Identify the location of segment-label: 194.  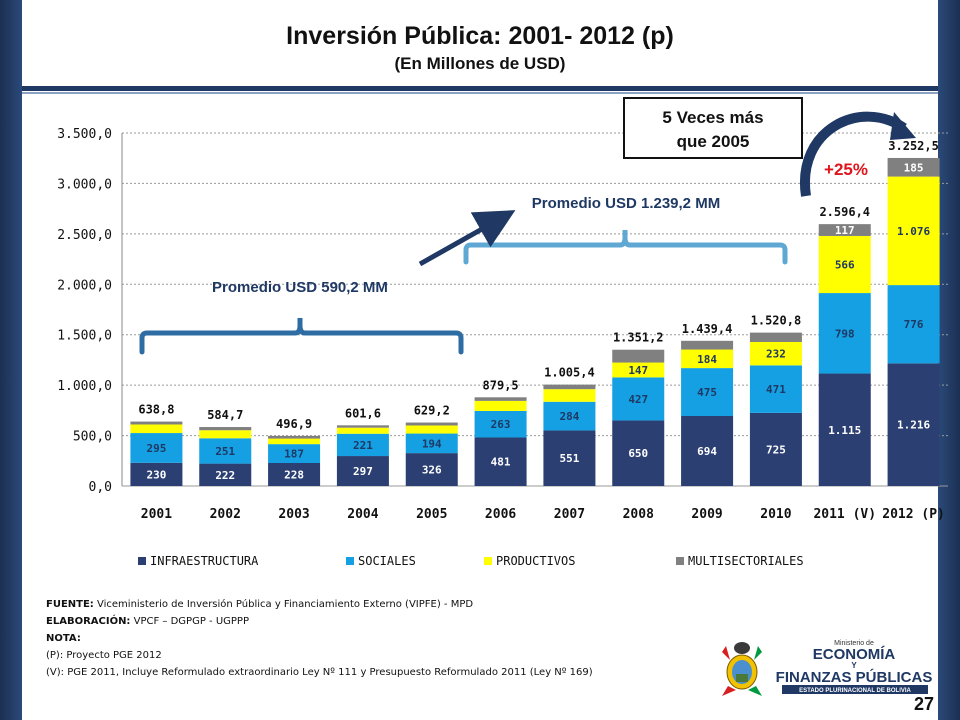
(432, 443).